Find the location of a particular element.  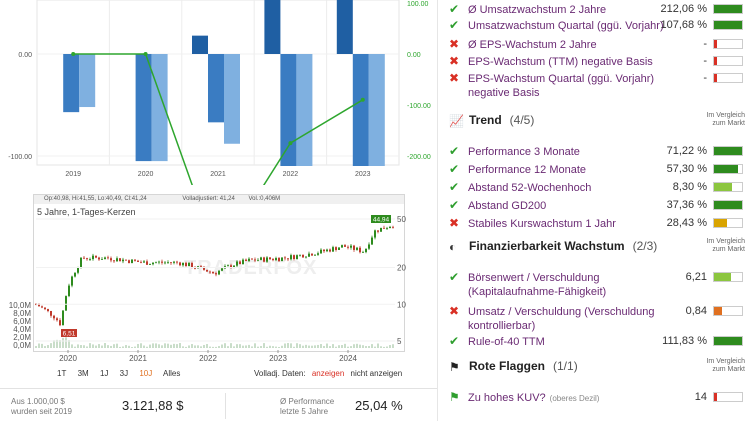

range-3j: 3J is located at coordinates (124, 373).